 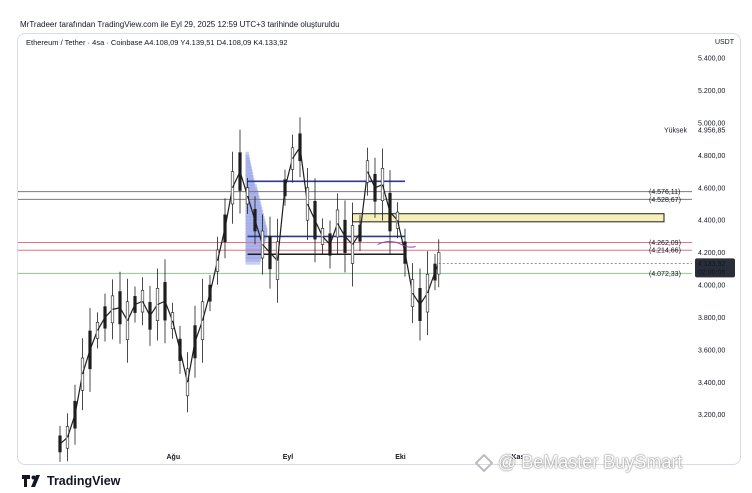 I want to click on time-tick-label: Kas, so click(x=518, y=457).